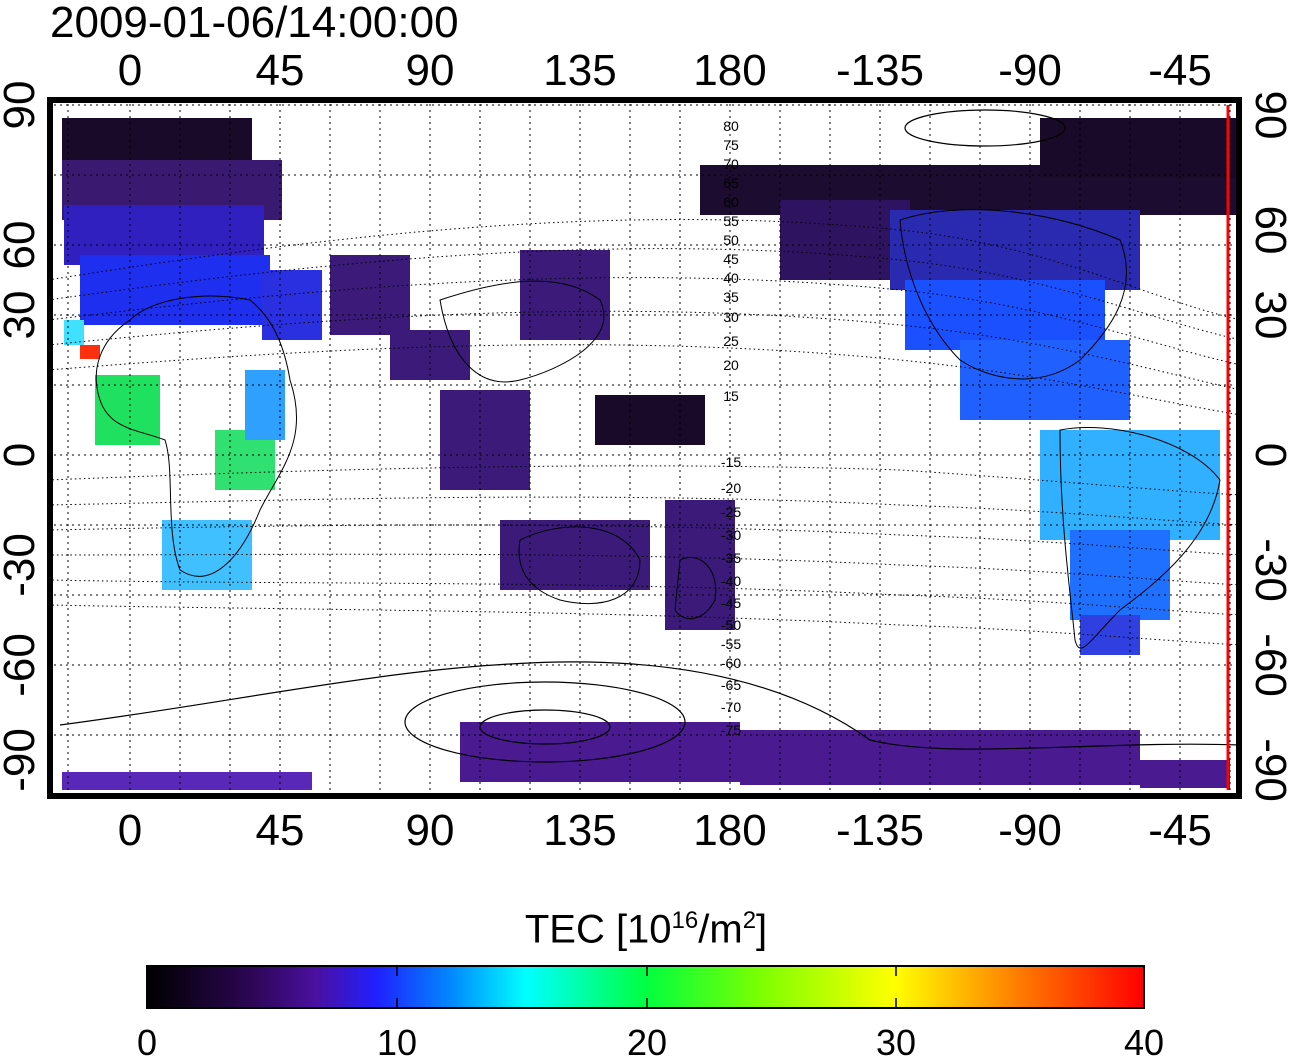 The image size is (1292, 1057). I want to click on bottom-lon-tick: -135, so click(880, 830).